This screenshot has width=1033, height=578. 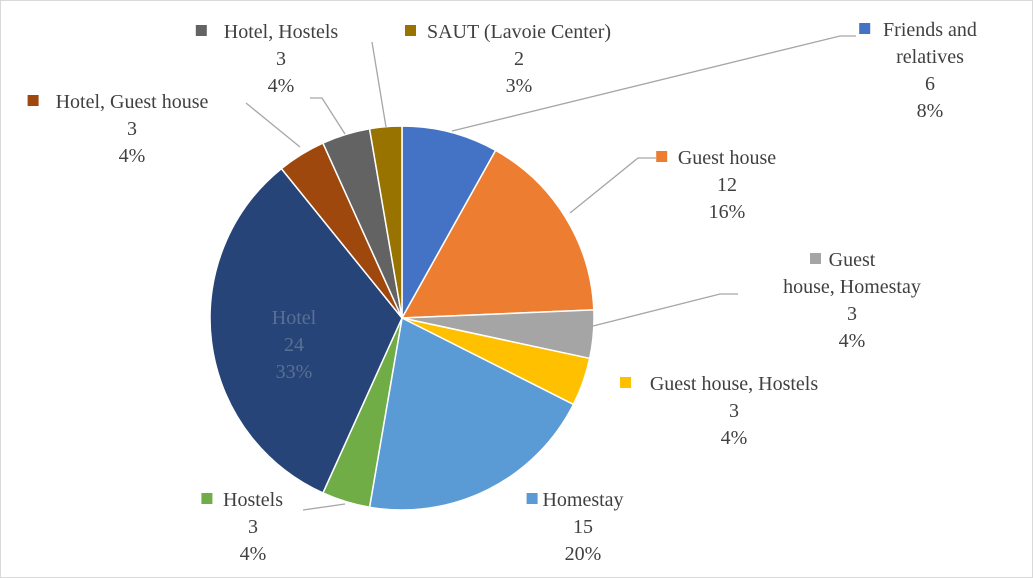 What do you see at coordinates (665, 310) in the screenshot?
I see `leader-line-guest-house-homestay` at bounding box center [665, 310].